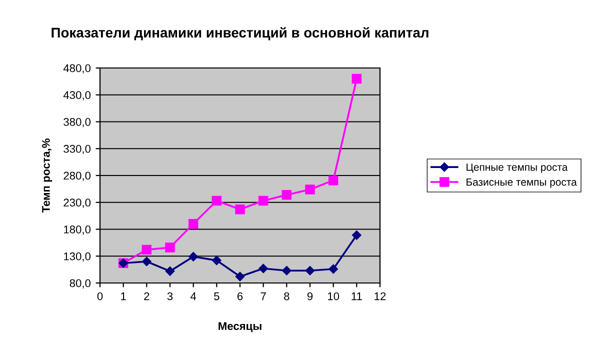  What do you see at coordinates (77, 230) in the screenshot?
I see `y-tick-label: 180,0` at bounding box center [77, 230].